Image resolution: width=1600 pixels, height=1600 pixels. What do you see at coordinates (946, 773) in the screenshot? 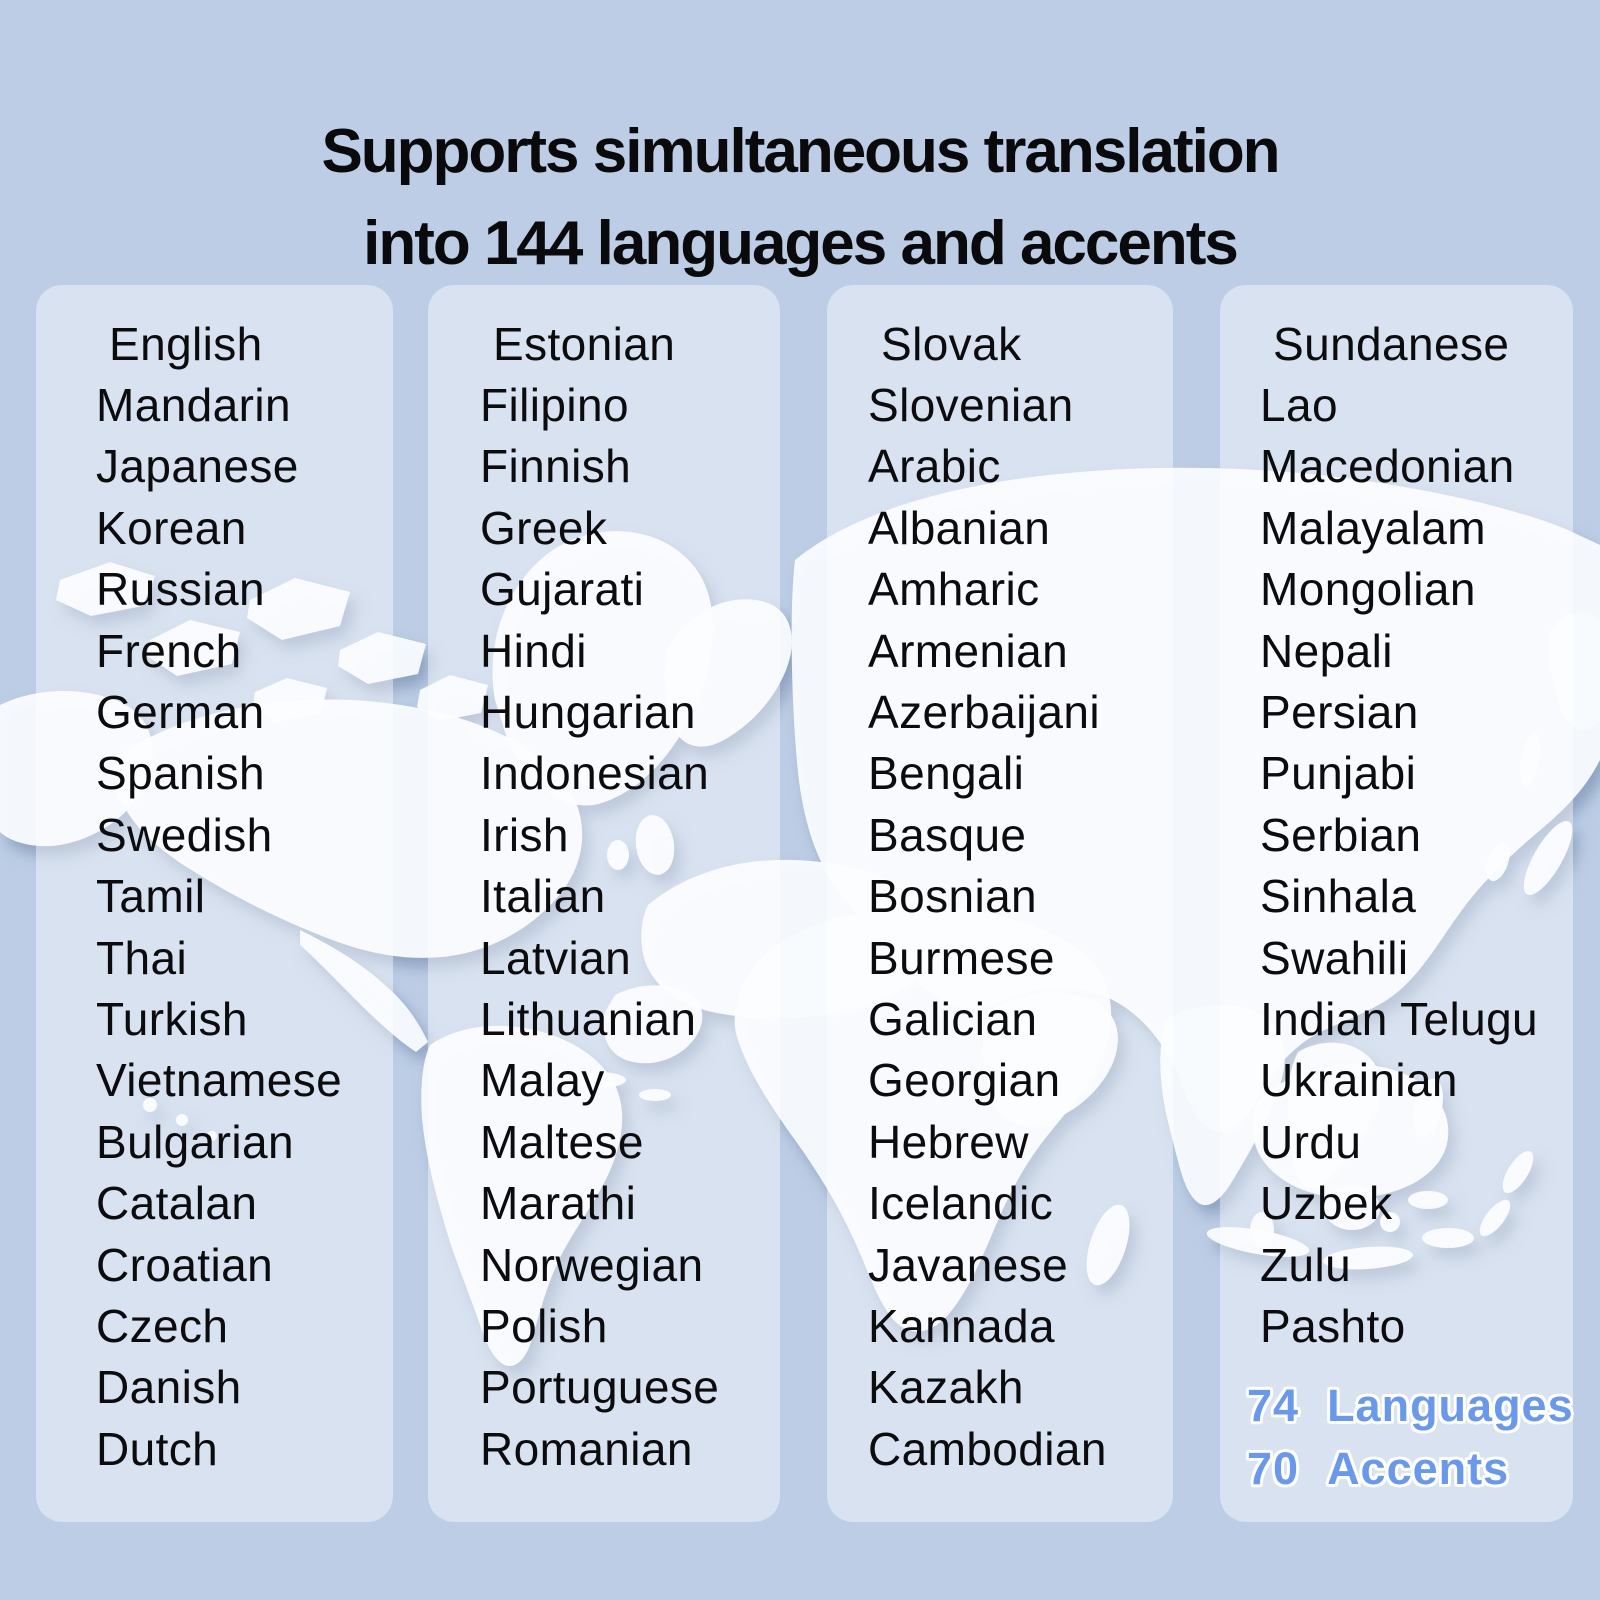
I see `language-item: Bengali` at bounding box center [946, 773].